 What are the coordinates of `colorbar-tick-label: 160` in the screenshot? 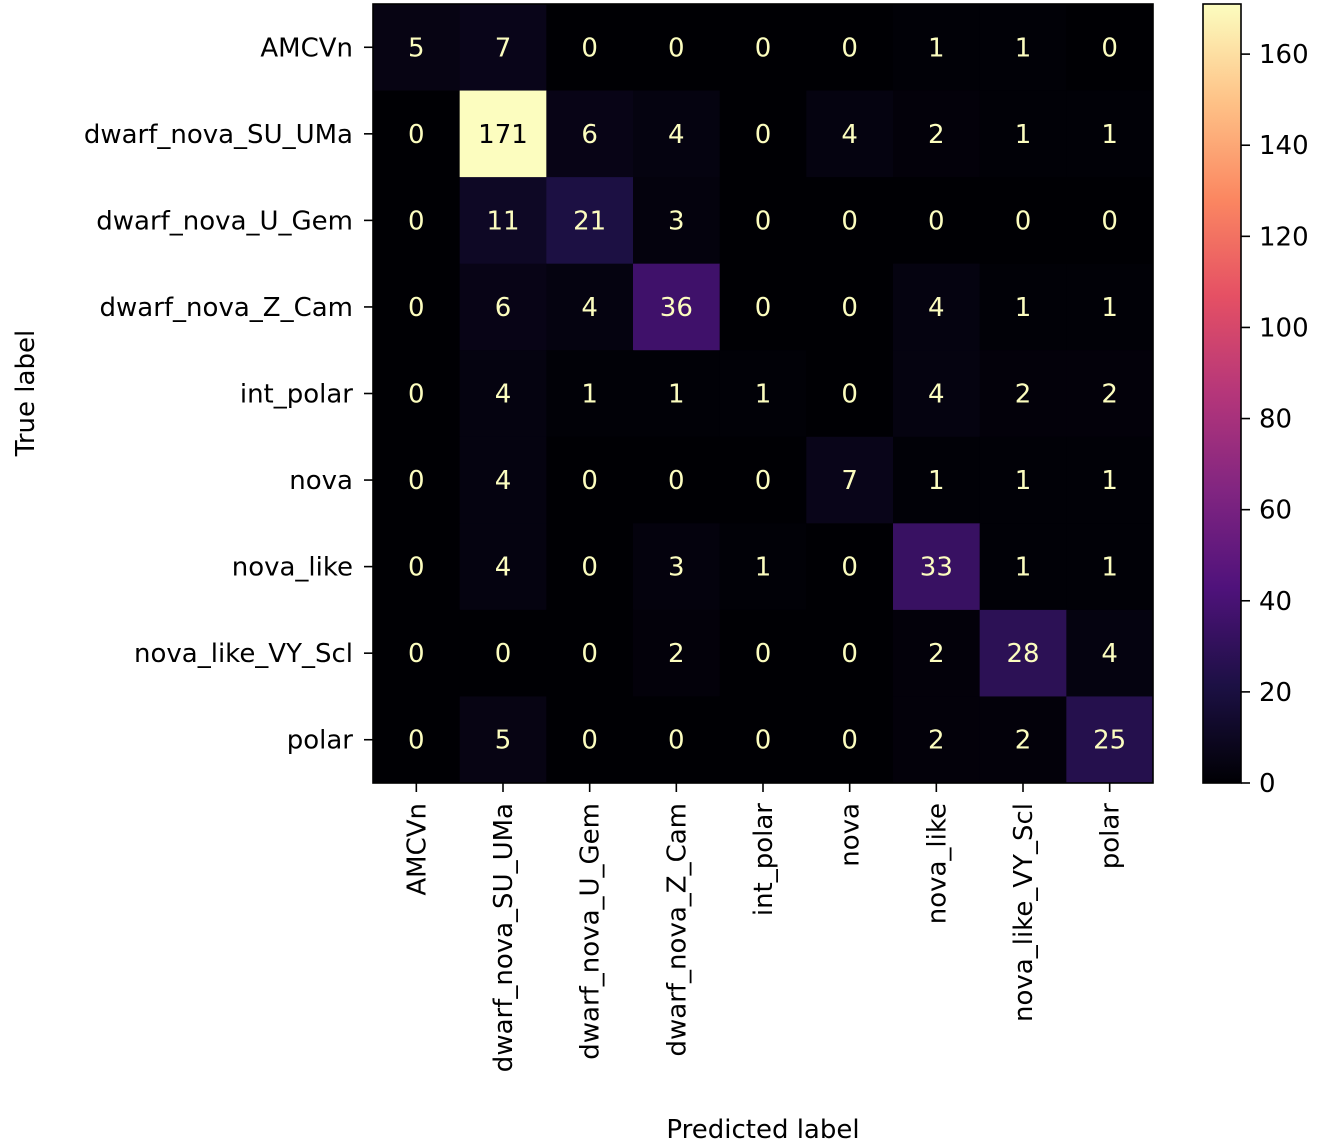 It's located at (1284, 55).